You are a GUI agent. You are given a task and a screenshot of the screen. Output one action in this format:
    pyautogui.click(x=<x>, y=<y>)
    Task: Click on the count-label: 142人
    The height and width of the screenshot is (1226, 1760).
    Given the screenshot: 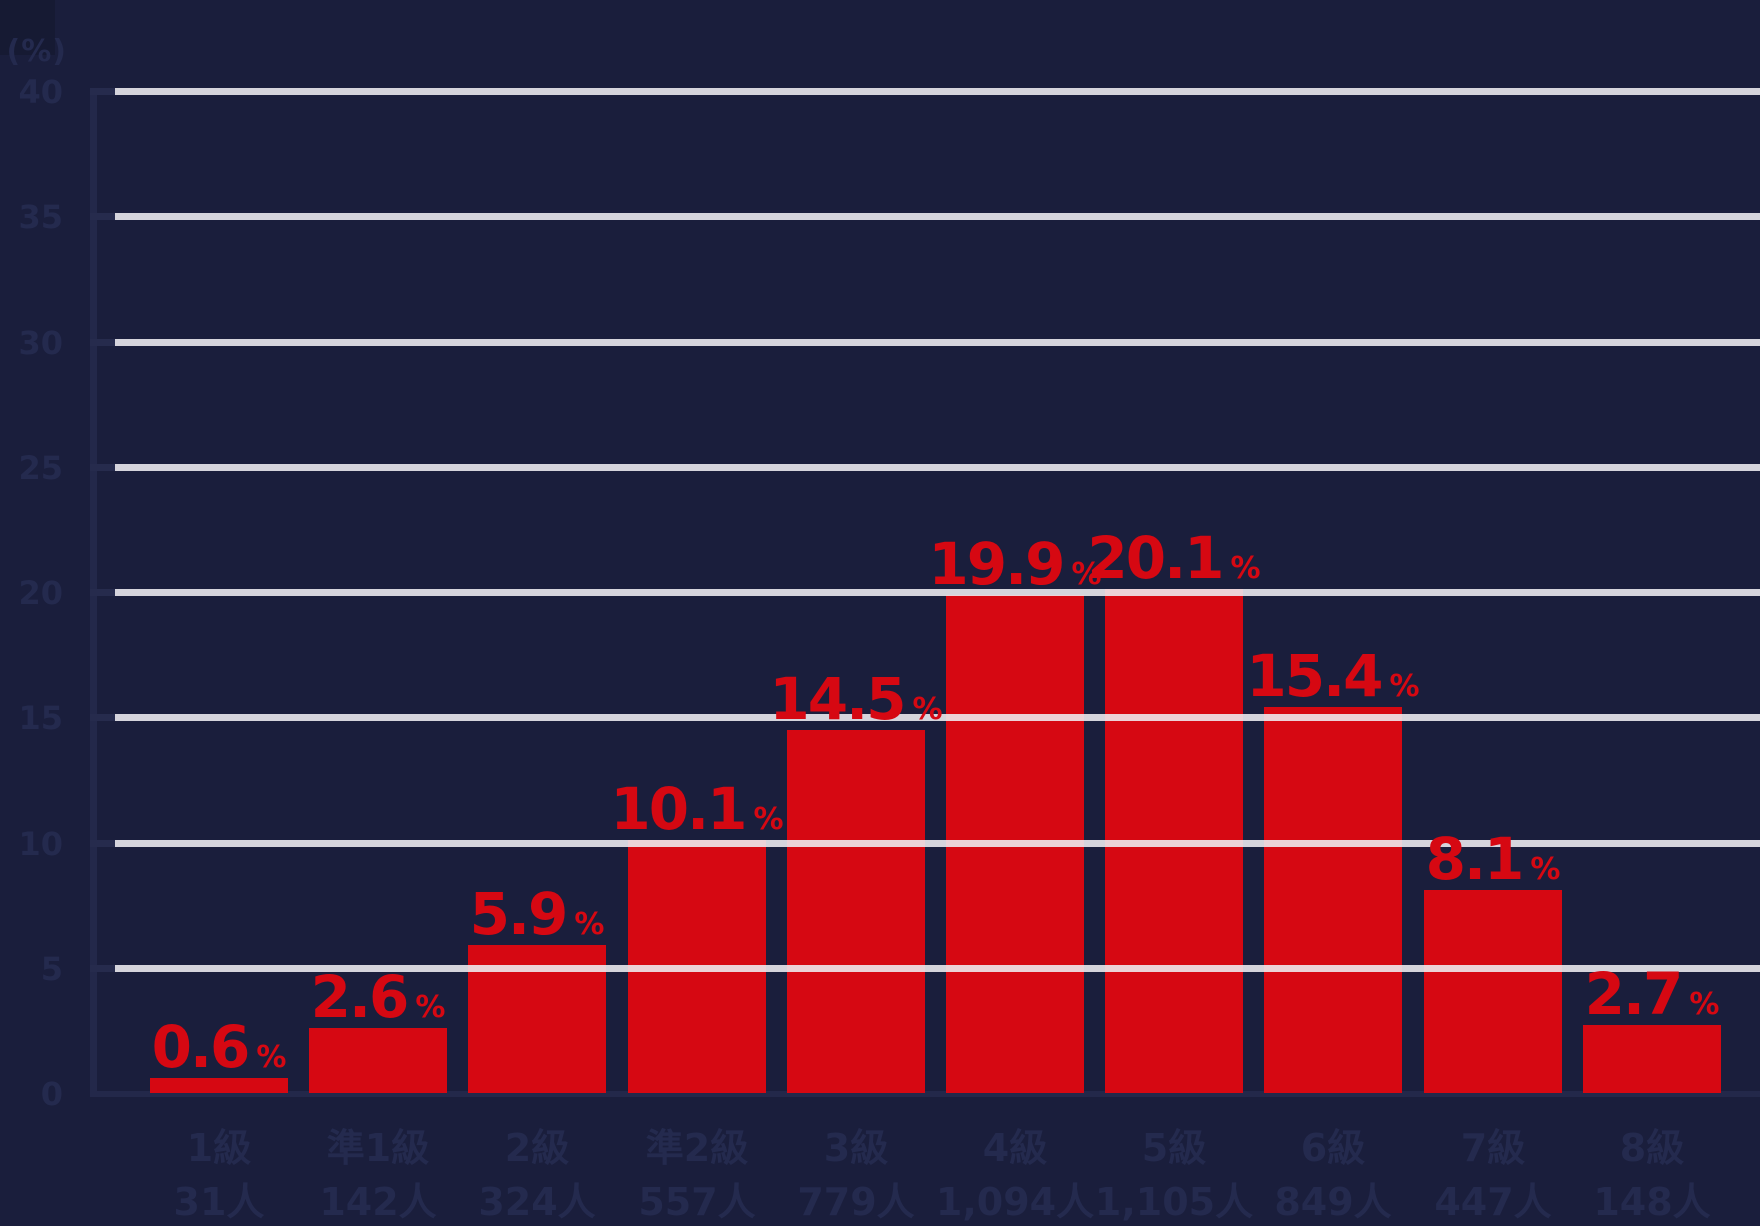 What is the action you would take?
    pyautogui.click(x=378, y=1202)
    